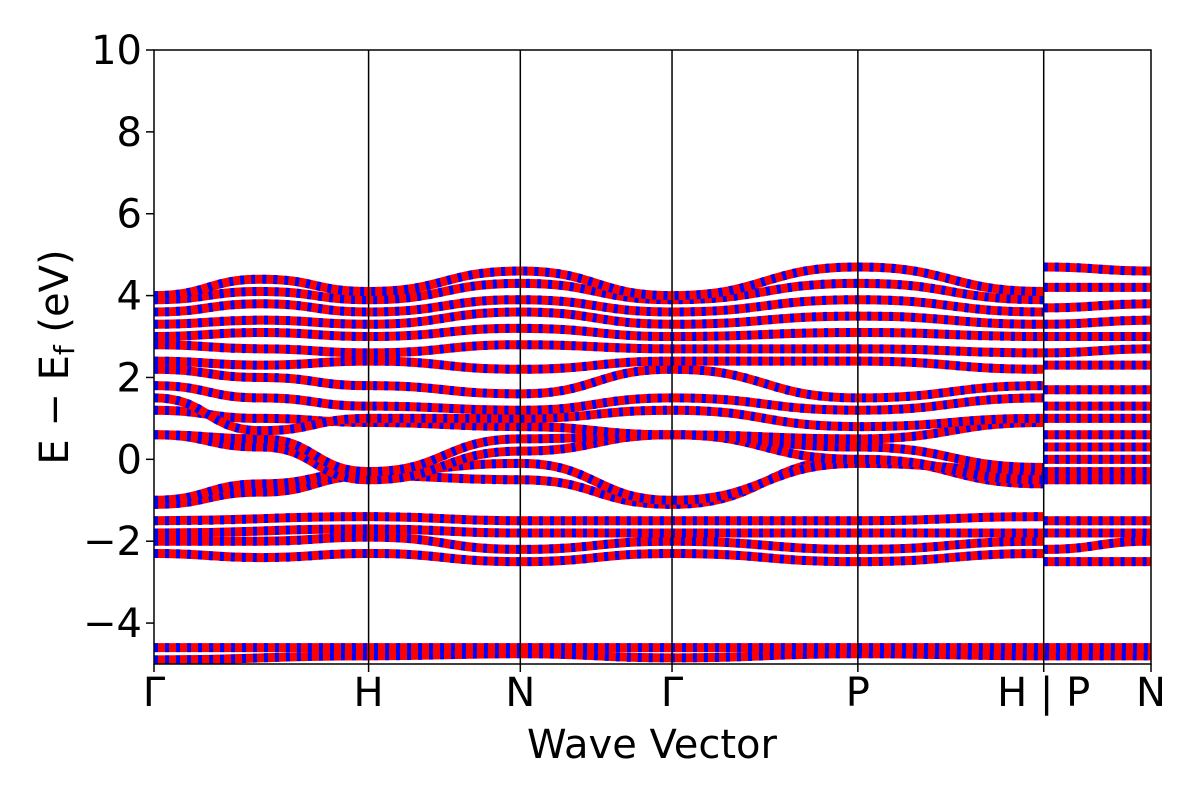 The height and width of the screenshot is (800, 1200). Describe the element at coordinates (672, 693) in the screenshot. I see `x-tick-label-3: Γ` at that location.